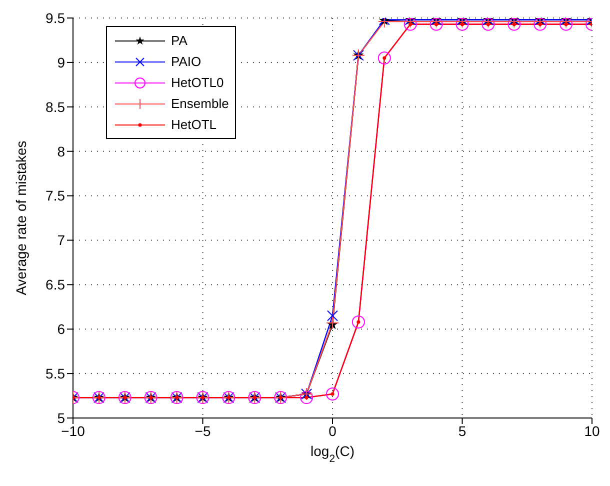  What do you see at coordinates (332, 454) in the screenshot?
I see `x-axis-title: log$_{2}$(C)` at bounding box center [332, 454].